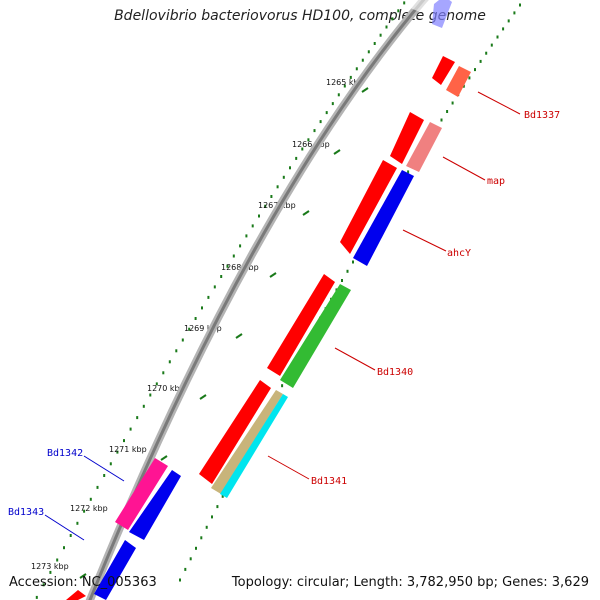  Describe the element at coordinates (329, 481) in the screenshot. I see `gene-label-Bd1341: Bd1341` at that location.